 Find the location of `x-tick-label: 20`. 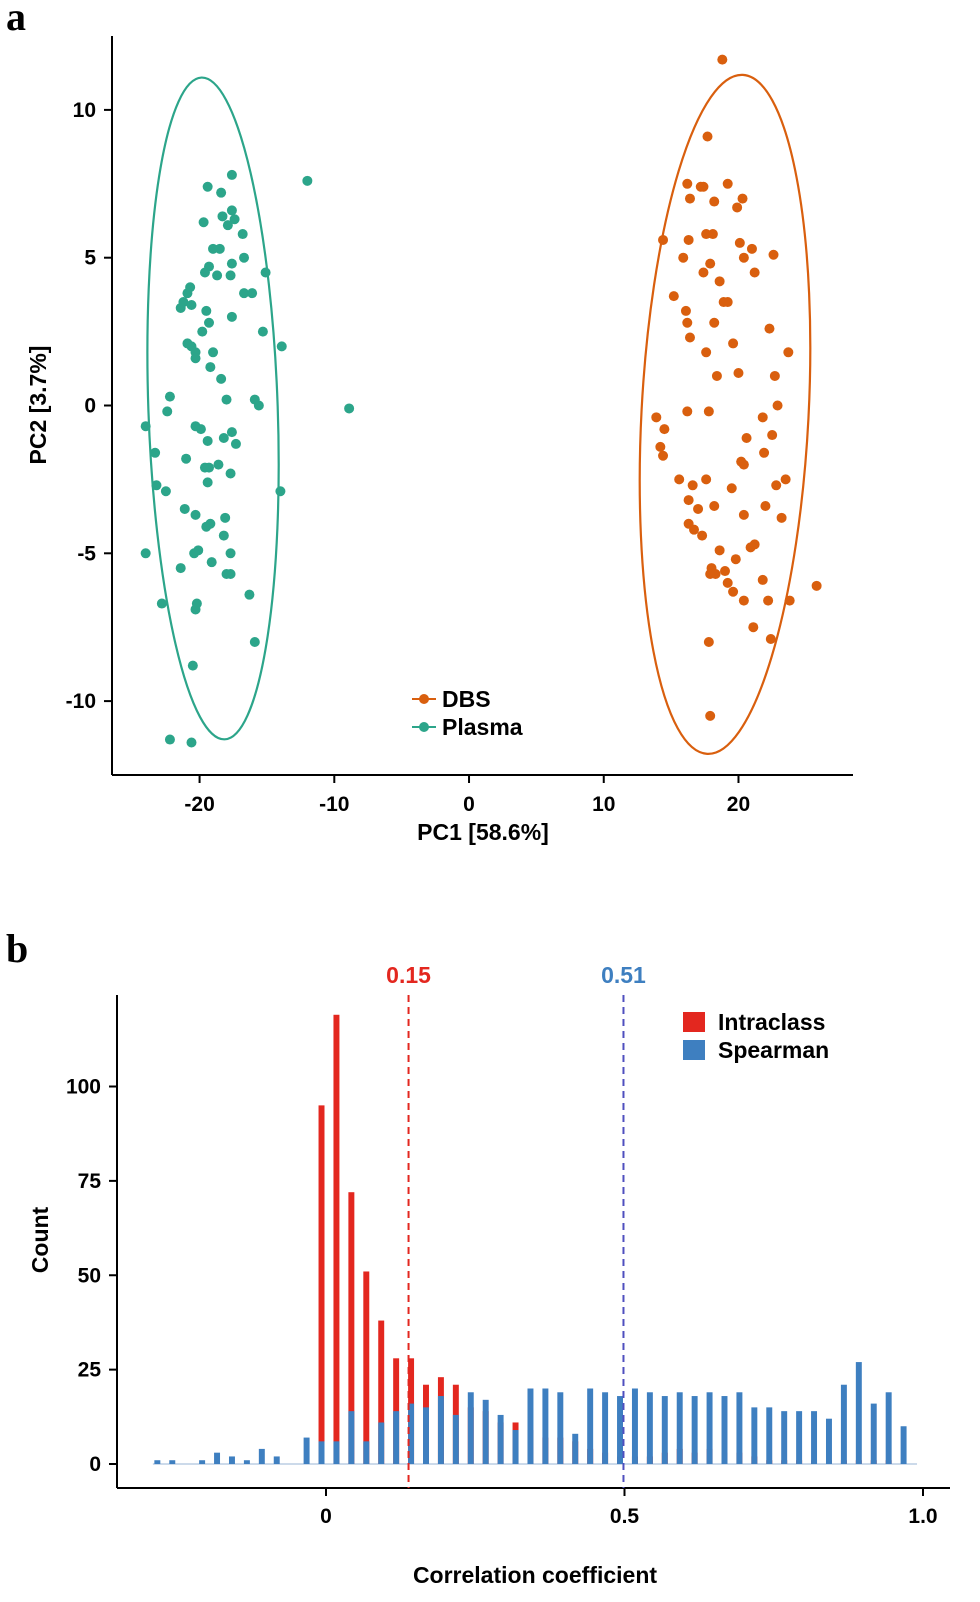

x-tick-label: 20 is located at coordinates (738, 804).